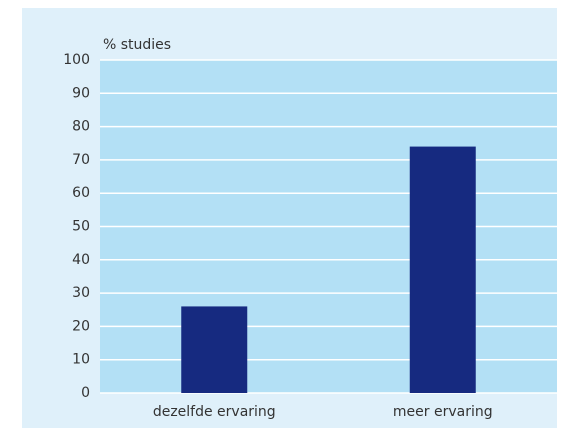 This screenshot has height=440, width=572. Describe the element at coordinates (81, 93) in the screenshot. I see `y-tick-label: 90` at that location.